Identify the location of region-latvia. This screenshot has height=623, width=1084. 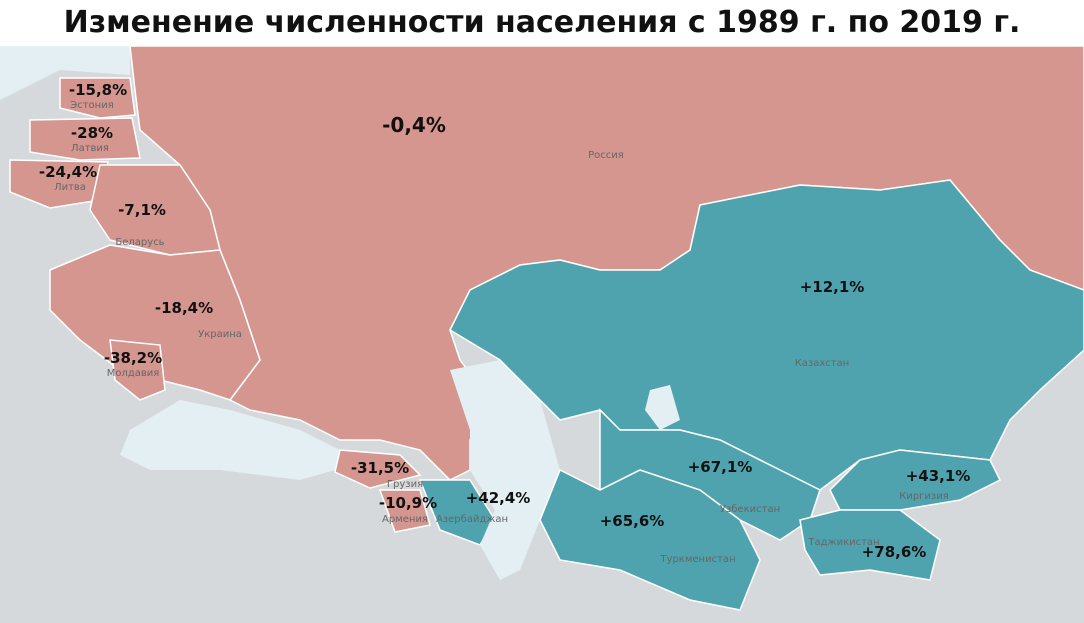
(85, 139).